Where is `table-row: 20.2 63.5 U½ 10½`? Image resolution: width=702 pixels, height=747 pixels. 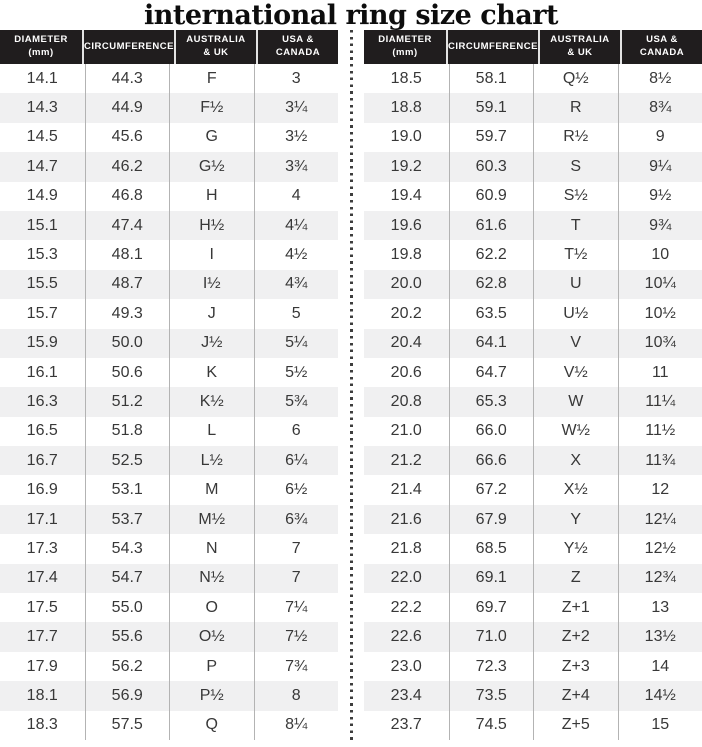 table-row: 20.2 63.5 U½ 10½ is located at coordinates (533, 314).